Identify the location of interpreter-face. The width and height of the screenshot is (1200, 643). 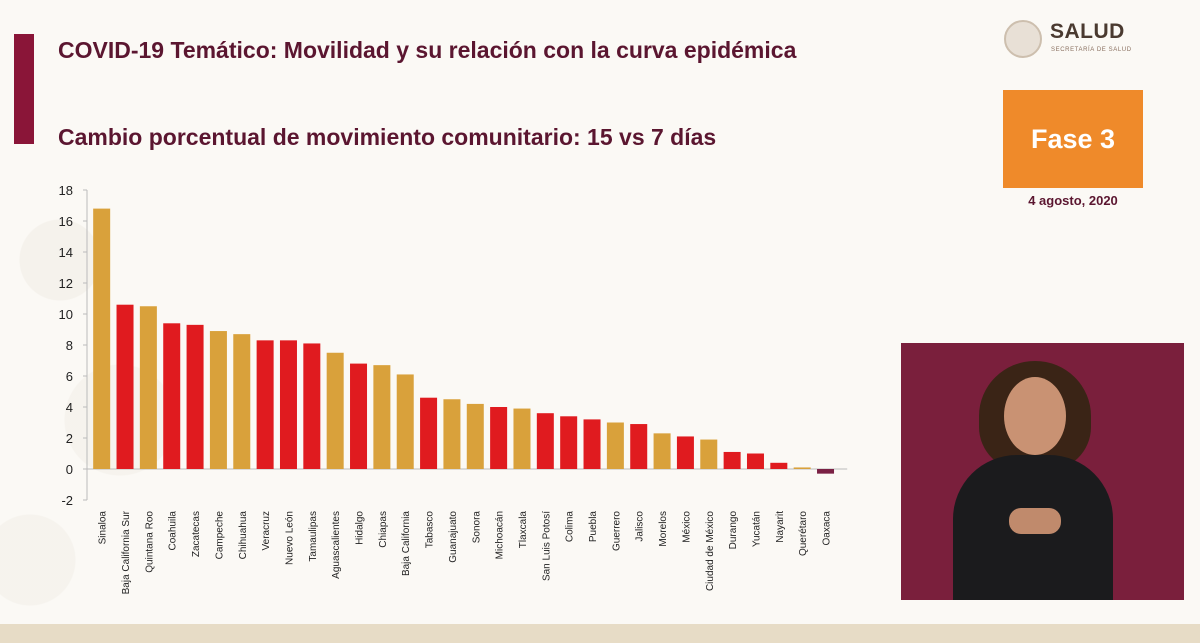
(1035, 416).